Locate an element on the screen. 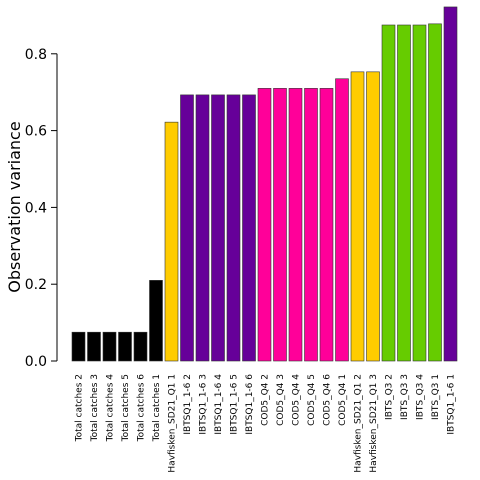  x-tick-label: Havfisken_SD21_Q1 3 is located at coordinates (374, 423).